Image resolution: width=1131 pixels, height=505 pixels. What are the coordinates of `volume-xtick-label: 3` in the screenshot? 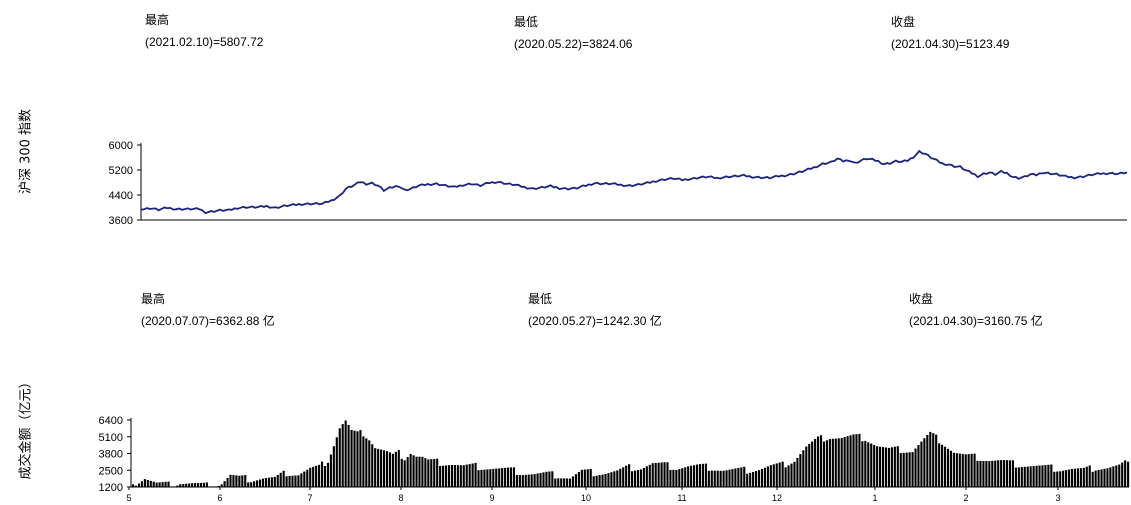 It's located at (1057, 498).